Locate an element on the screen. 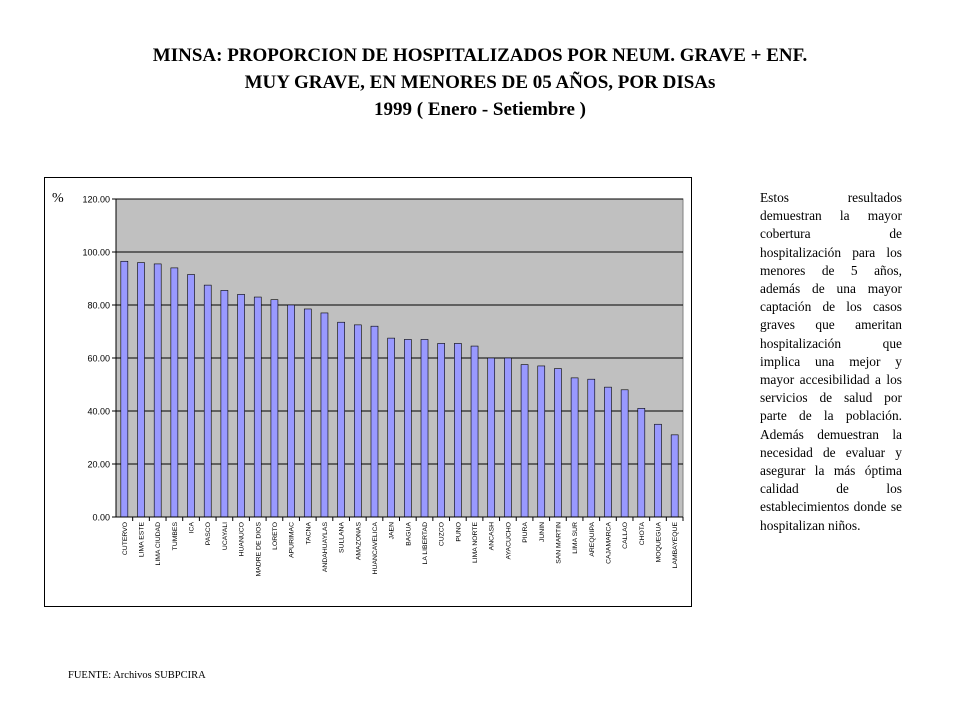 The image size is (960, 720). x-tick-label: LIMA NORTE is located at coordinates (475, 543).